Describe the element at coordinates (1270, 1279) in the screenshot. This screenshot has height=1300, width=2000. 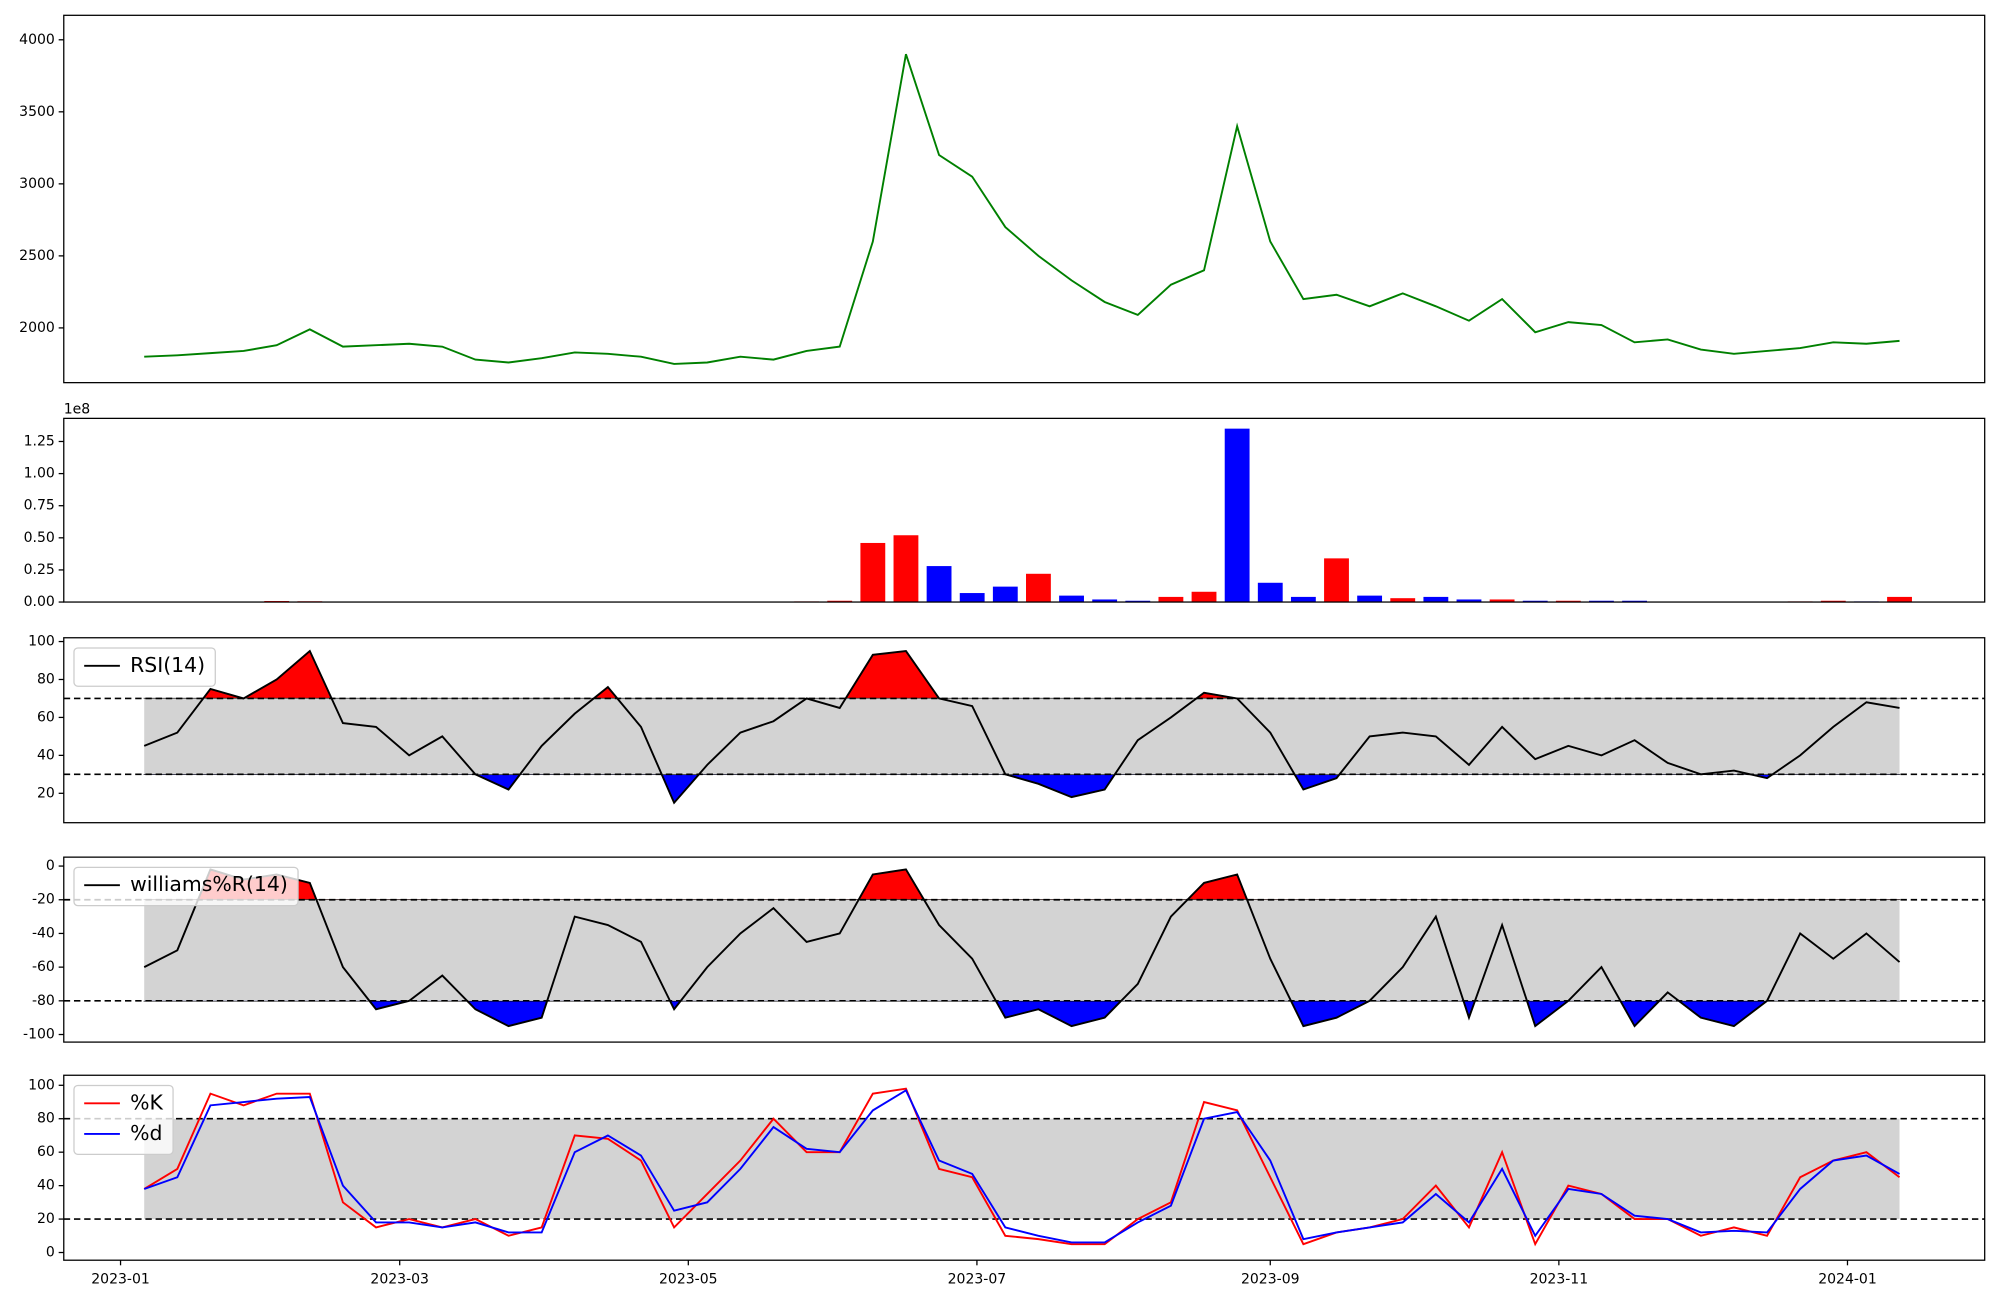
I see `x-tick-label: 2023-09` at that location.